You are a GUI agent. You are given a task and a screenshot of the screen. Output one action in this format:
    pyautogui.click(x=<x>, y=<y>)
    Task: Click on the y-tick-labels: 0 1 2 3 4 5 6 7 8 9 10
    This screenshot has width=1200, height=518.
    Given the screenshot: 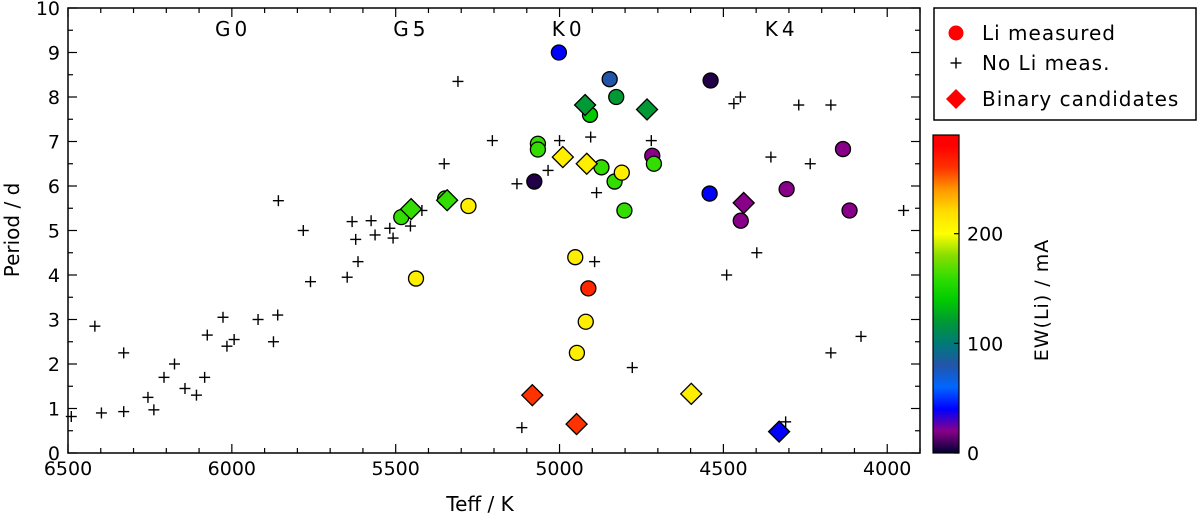 What is the action you would take?
    pyautogui.click(x=48, y=232)
    